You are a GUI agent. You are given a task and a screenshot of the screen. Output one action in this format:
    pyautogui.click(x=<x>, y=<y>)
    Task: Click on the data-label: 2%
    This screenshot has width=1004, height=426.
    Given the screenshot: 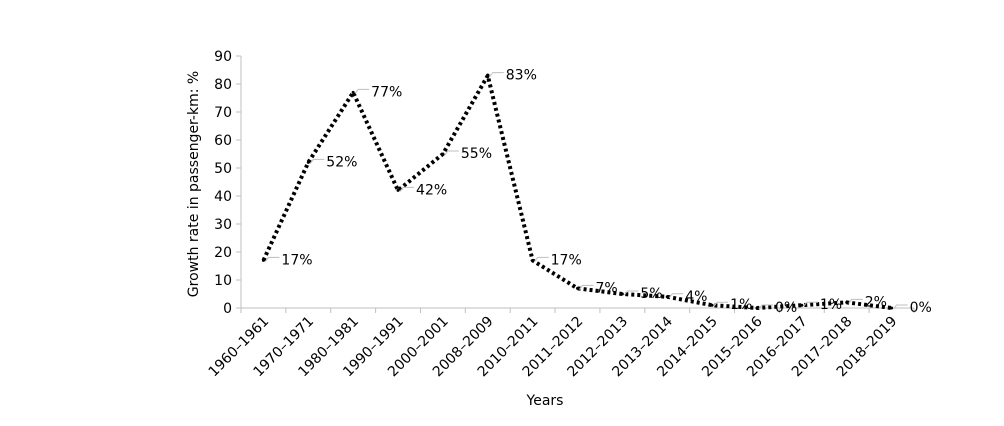 What is the action you would take?
    pyautogui.click(x=876, y=302)
    